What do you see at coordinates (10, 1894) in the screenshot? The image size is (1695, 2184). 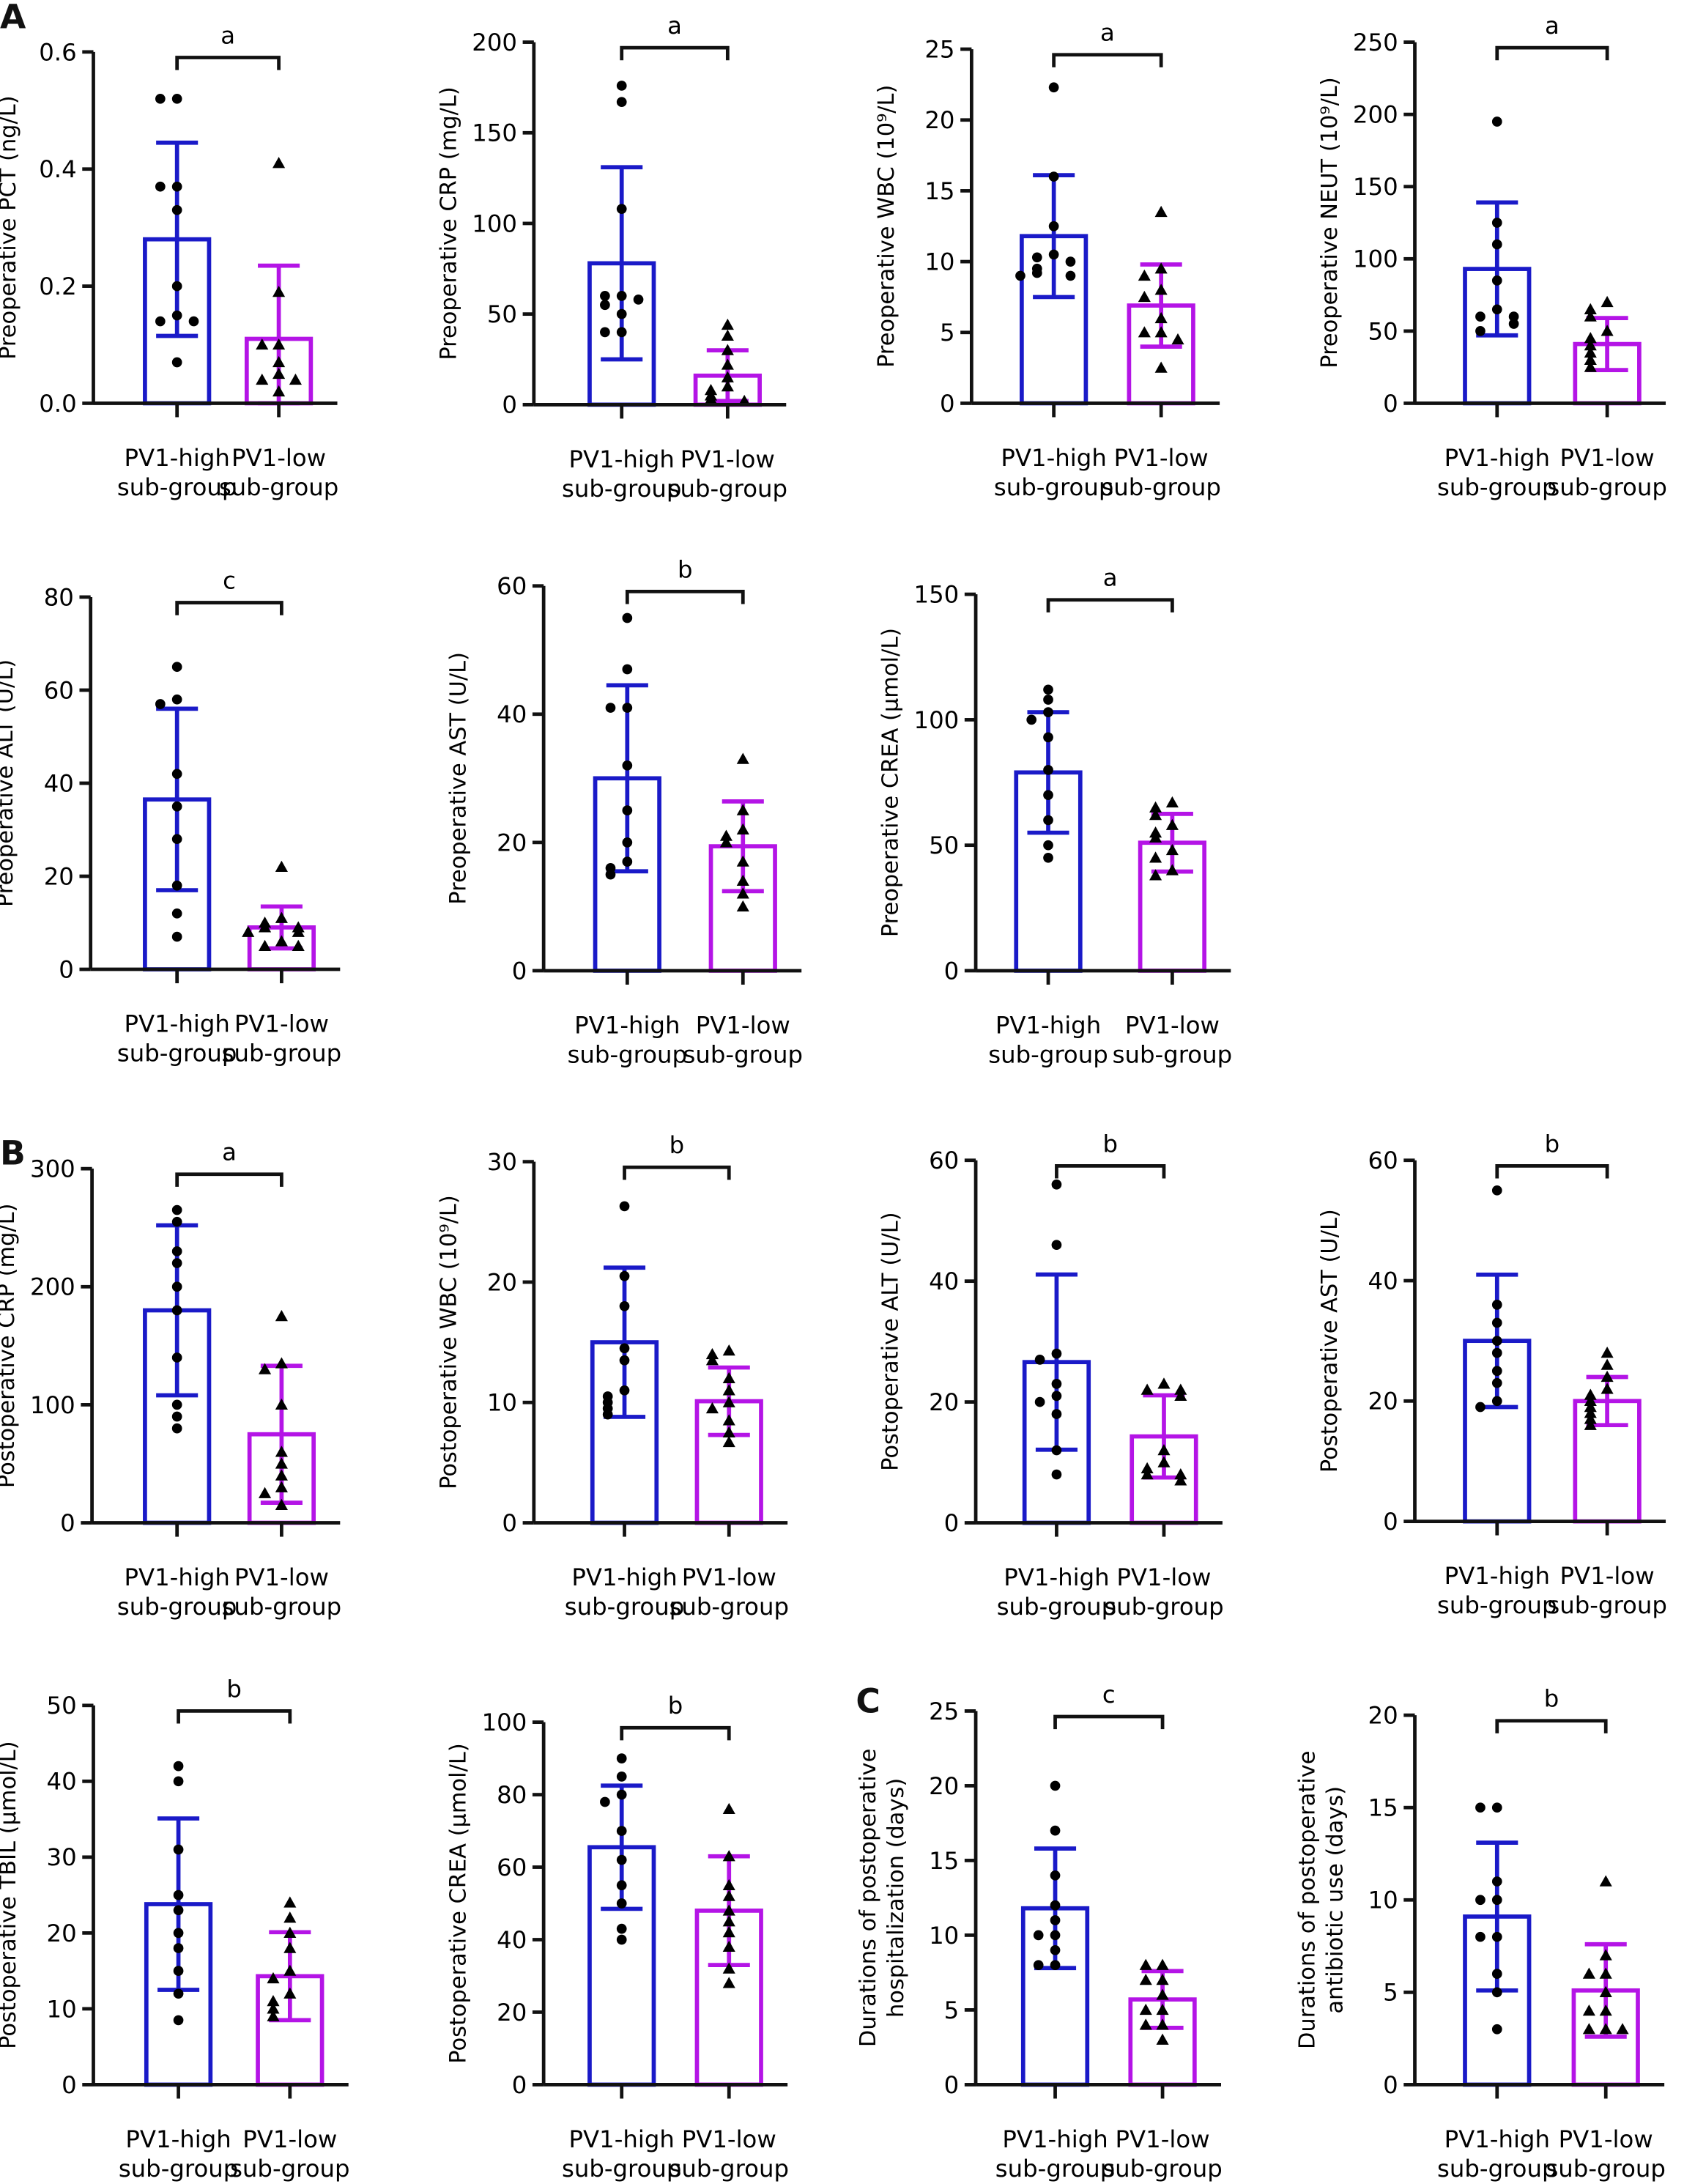 I see `y-axis-label: Postoperative TBIL (μmol/L)` at bounding box center [10, 1894].